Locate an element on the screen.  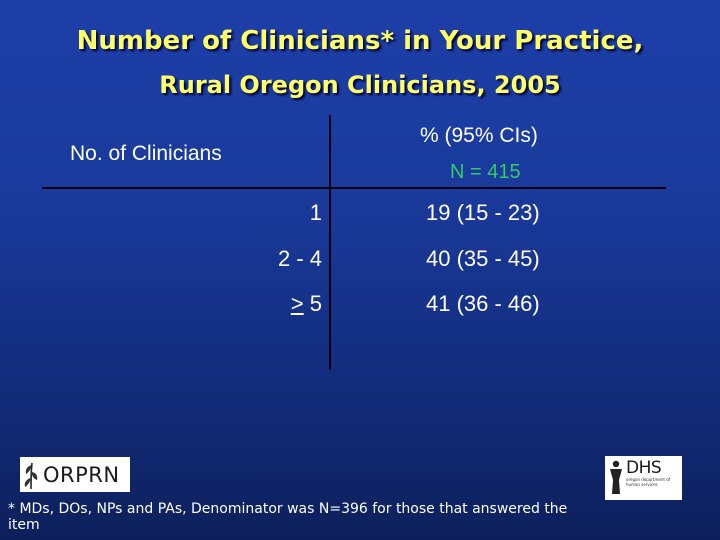
dhs-logo-text: DHS is located at coordinates (644, 468).